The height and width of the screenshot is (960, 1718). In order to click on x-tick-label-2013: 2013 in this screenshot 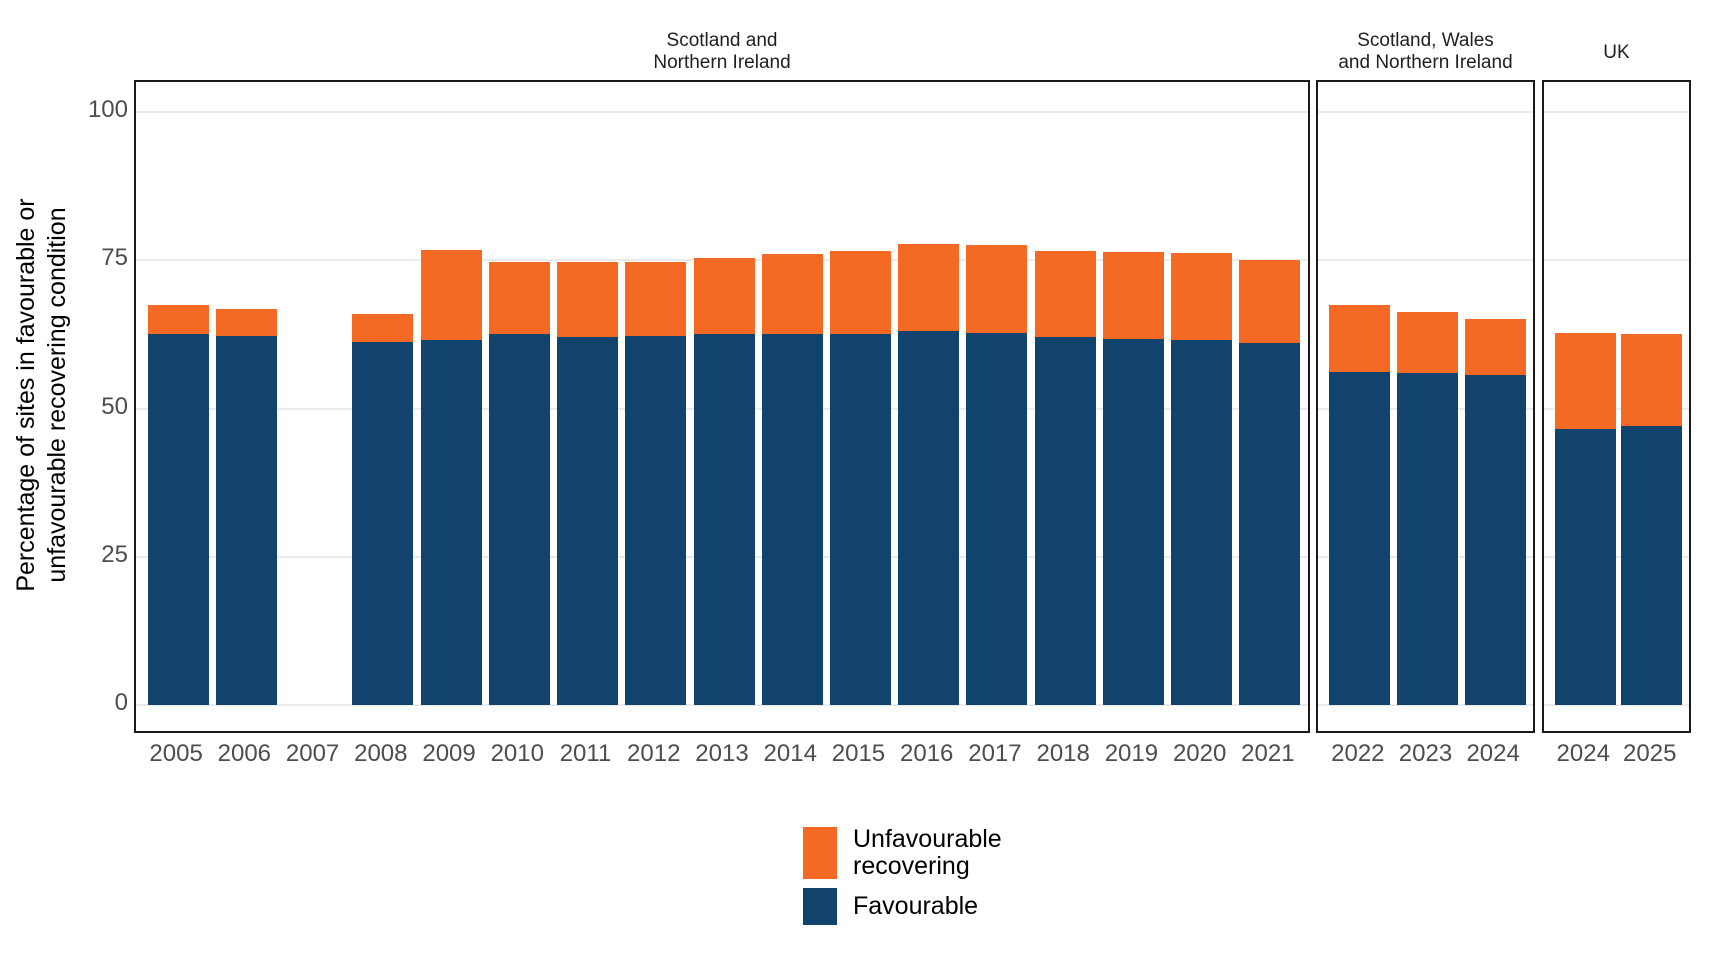, I will do `click(722, 753)`.